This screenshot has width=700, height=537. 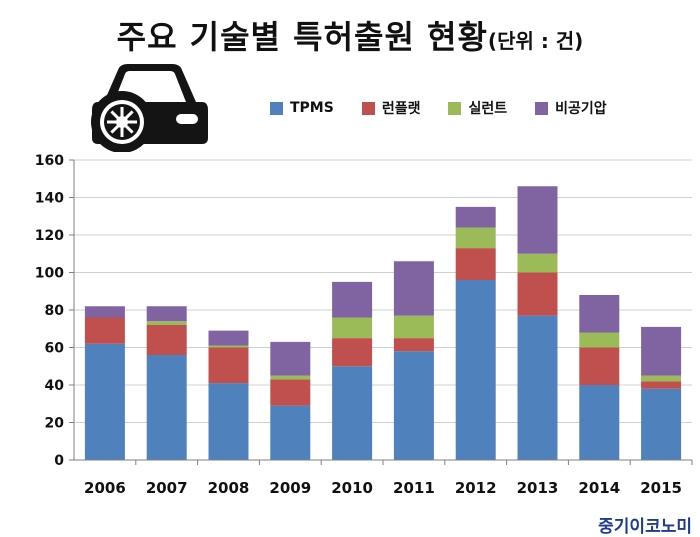 I want to click on legend-item: TPMS, so click(x=302, y=108).